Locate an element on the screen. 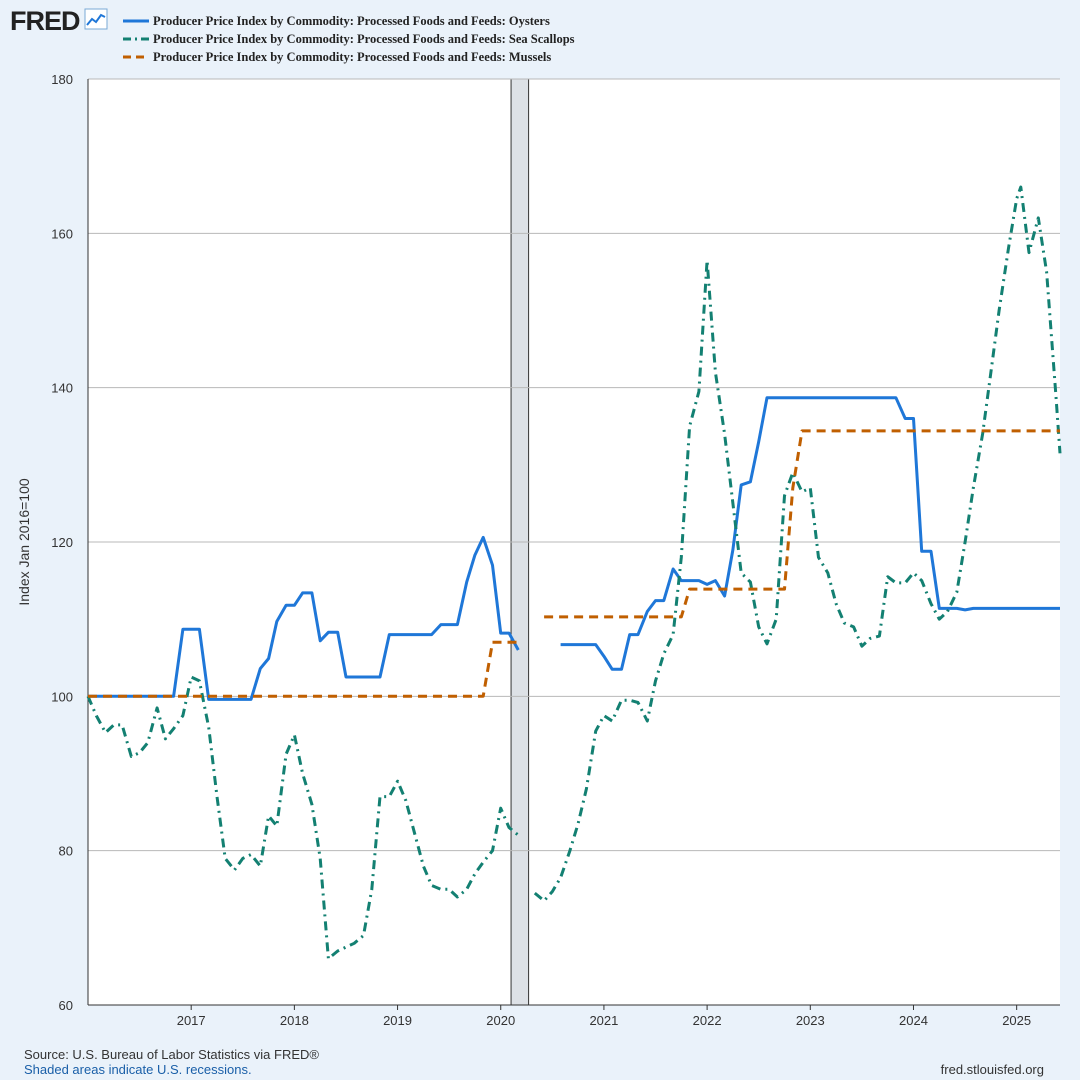  y-axis-title: Index Jan 2016=100 is located at coordinates (24, 541).